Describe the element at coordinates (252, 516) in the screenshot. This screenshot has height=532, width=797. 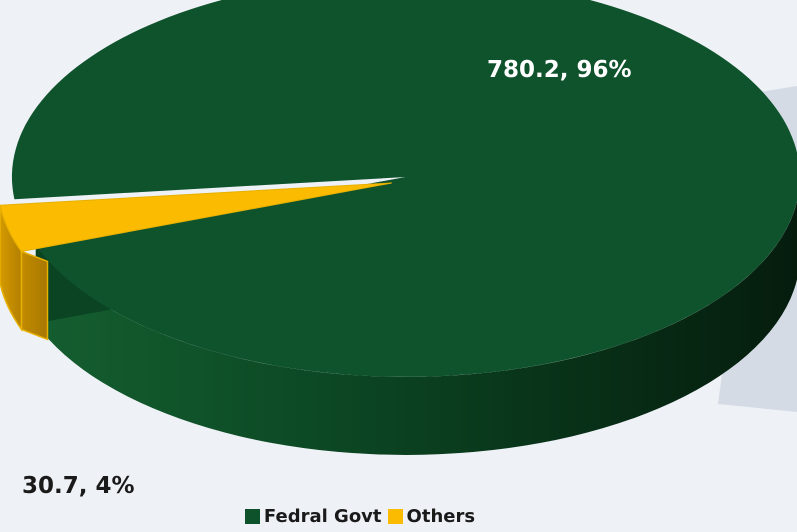
I see `legend-swatch-fedral-govt` at that location.